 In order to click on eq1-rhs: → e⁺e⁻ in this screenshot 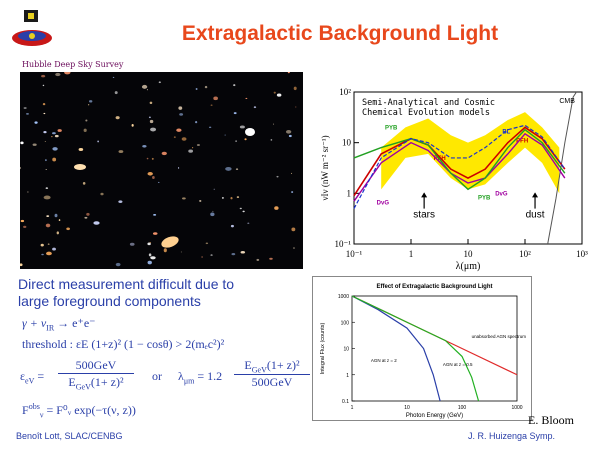, I will do `click(75, 323)`.